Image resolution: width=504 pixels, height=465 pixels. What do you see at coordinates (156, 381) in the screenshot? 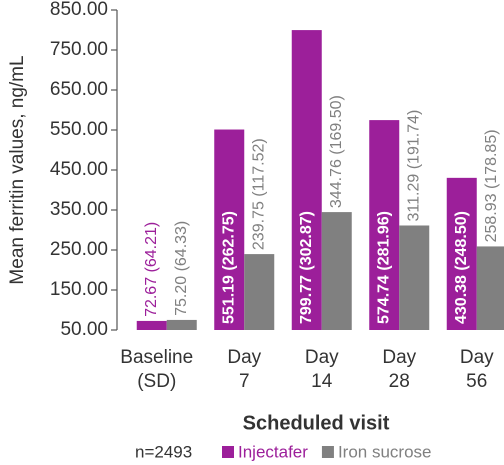
I see `x-tick-label: (SD)` at bounding box center [156, 381].